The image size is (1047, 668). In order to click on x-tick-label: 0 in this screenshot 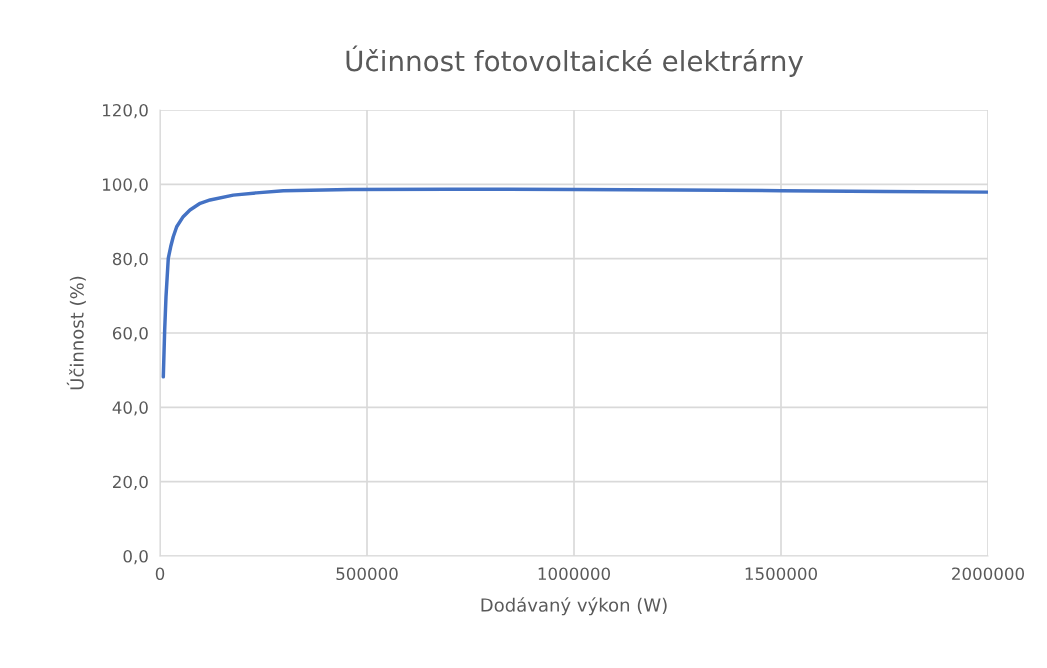, I will do `click(160, 574)`.